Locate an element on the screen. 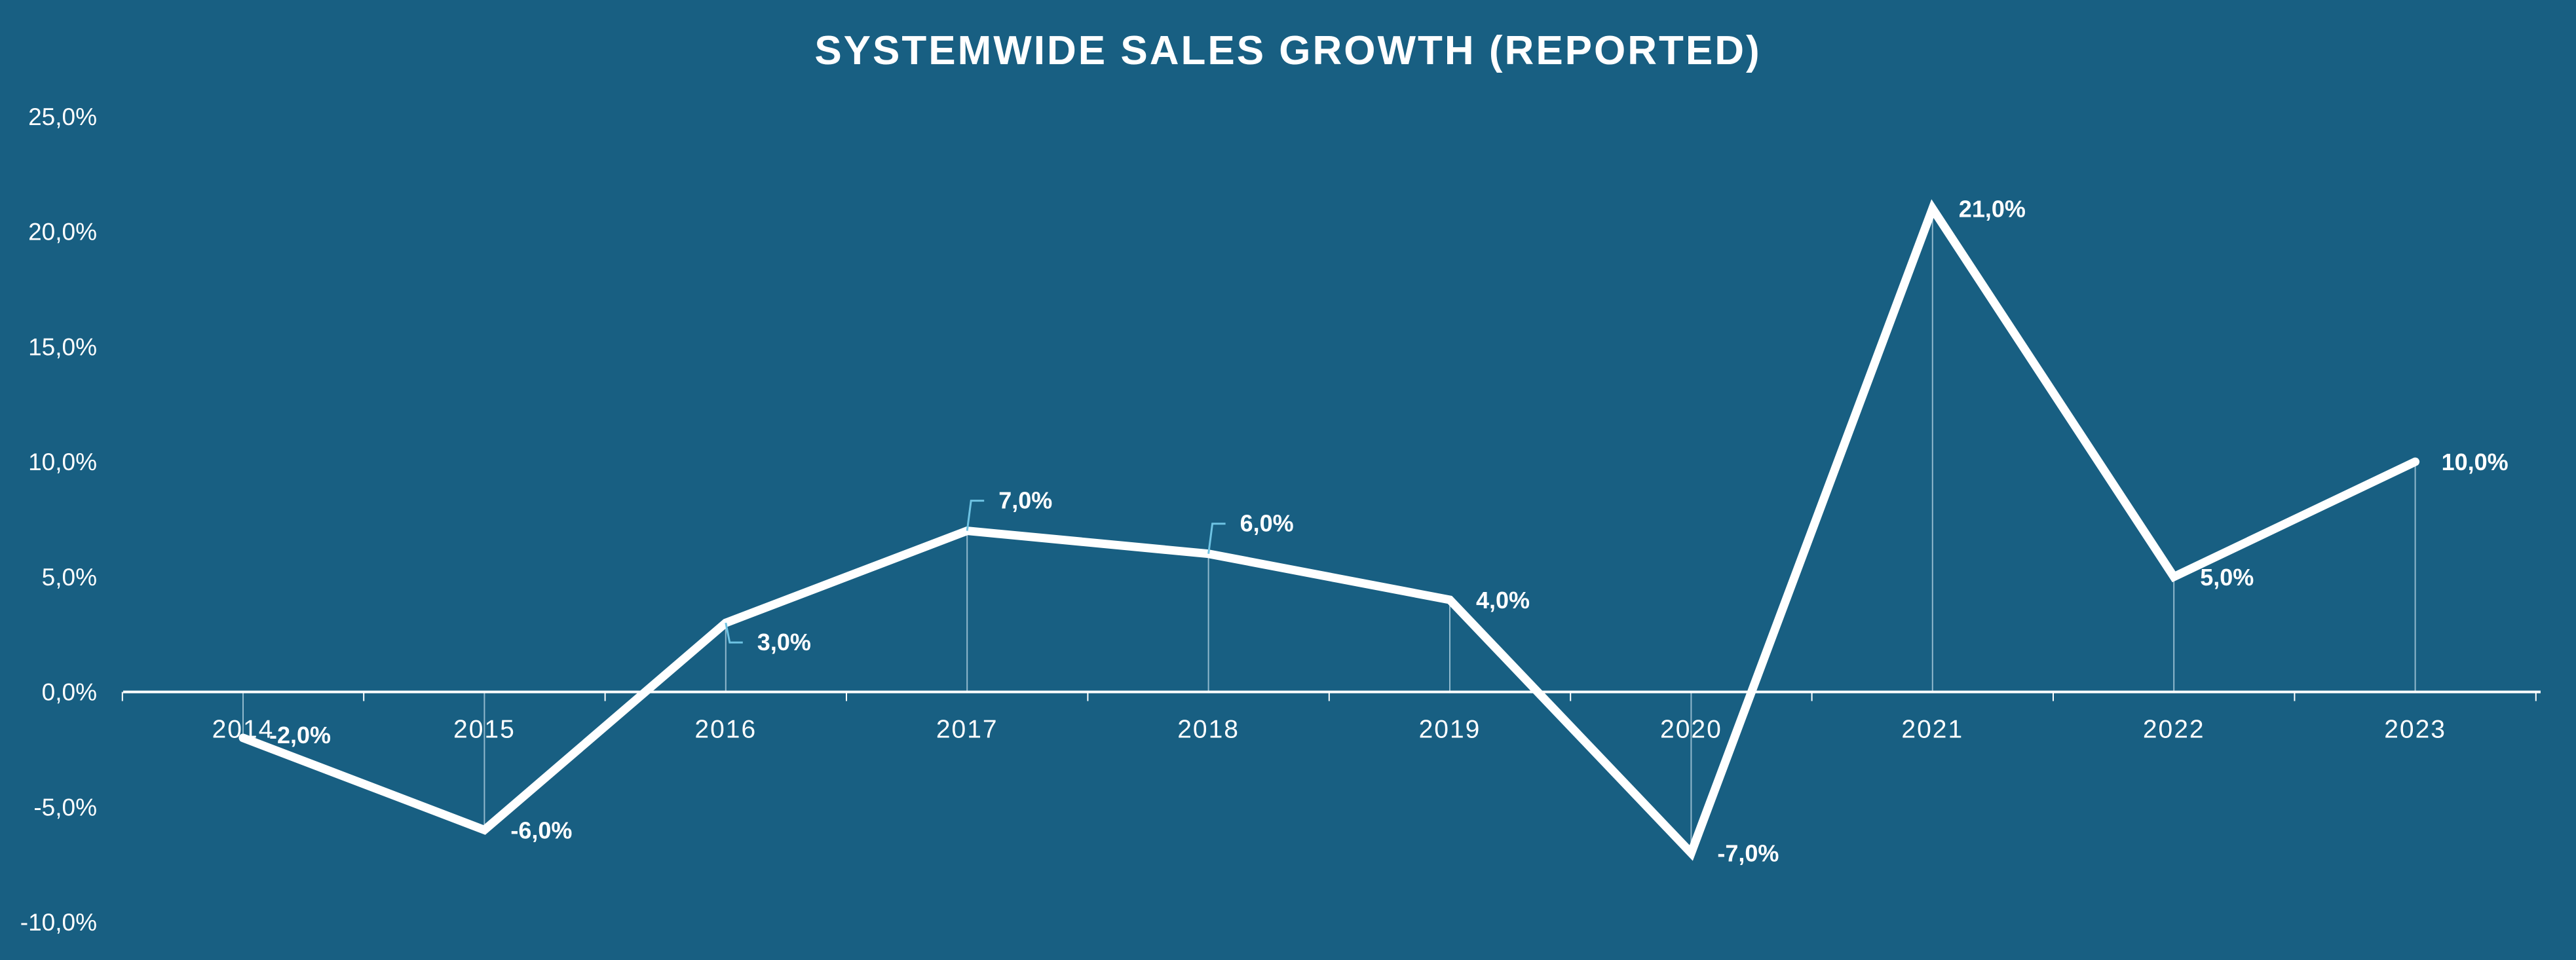 The image size is (2576, 960). y-tick-label: -5,0% is located at coordinates (65, 808).